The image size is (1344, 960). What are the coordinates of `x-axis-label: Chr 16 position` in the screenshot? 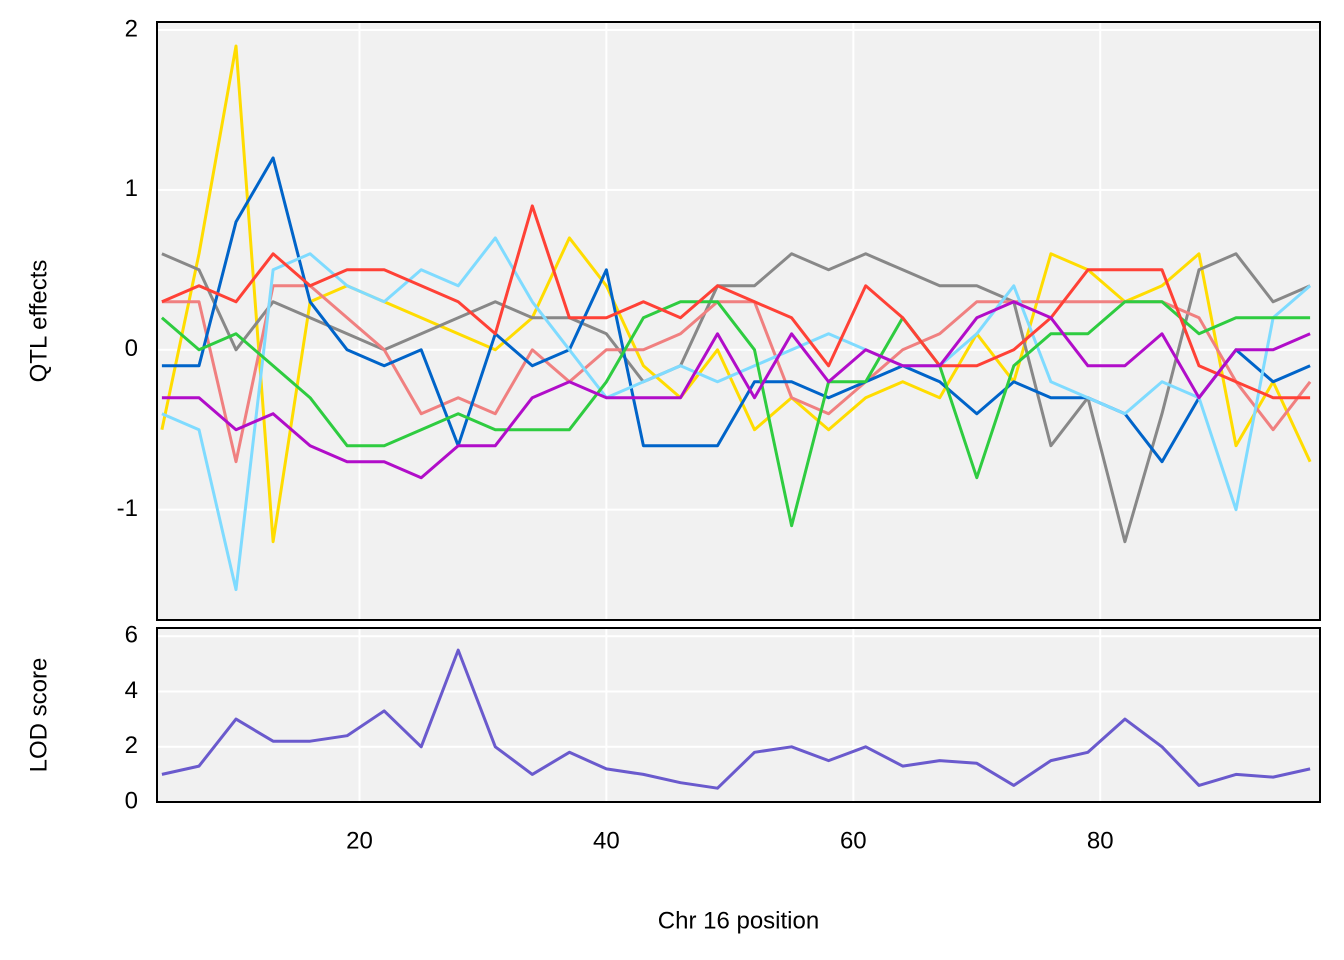 It's located at (738, 920).